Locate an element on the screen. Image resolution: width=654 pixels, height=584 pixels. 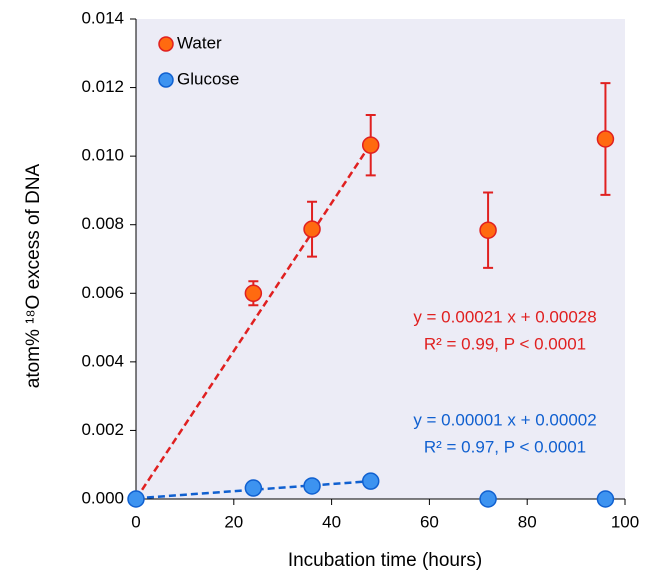
y-tick-label: 0.014 is located at coordinates (102, 17).